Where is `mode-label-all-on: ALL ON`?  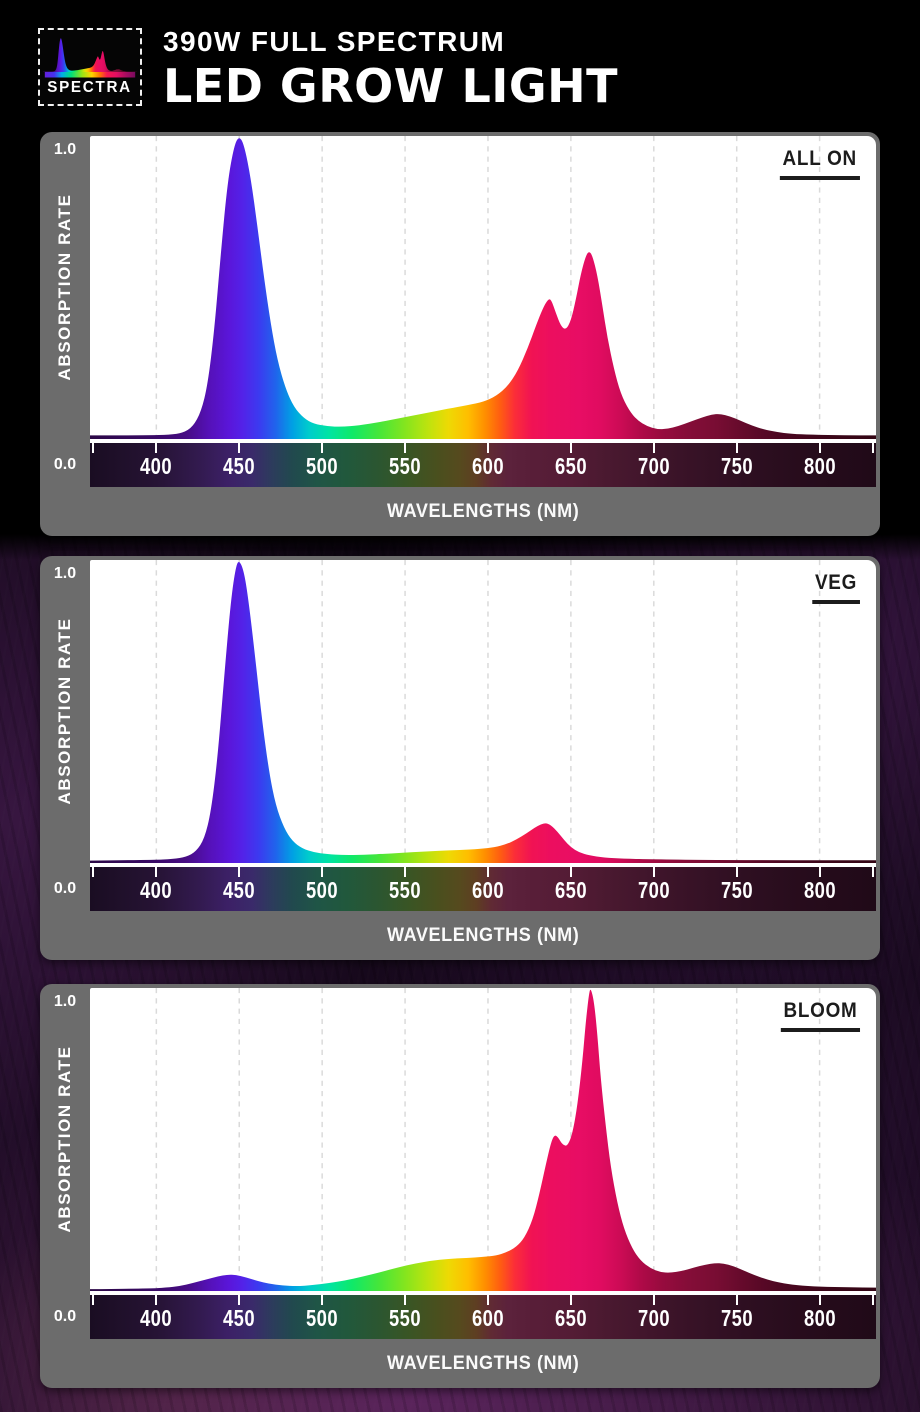
mode-label-all-on: ALL ON is located at coordinates (820, 163).